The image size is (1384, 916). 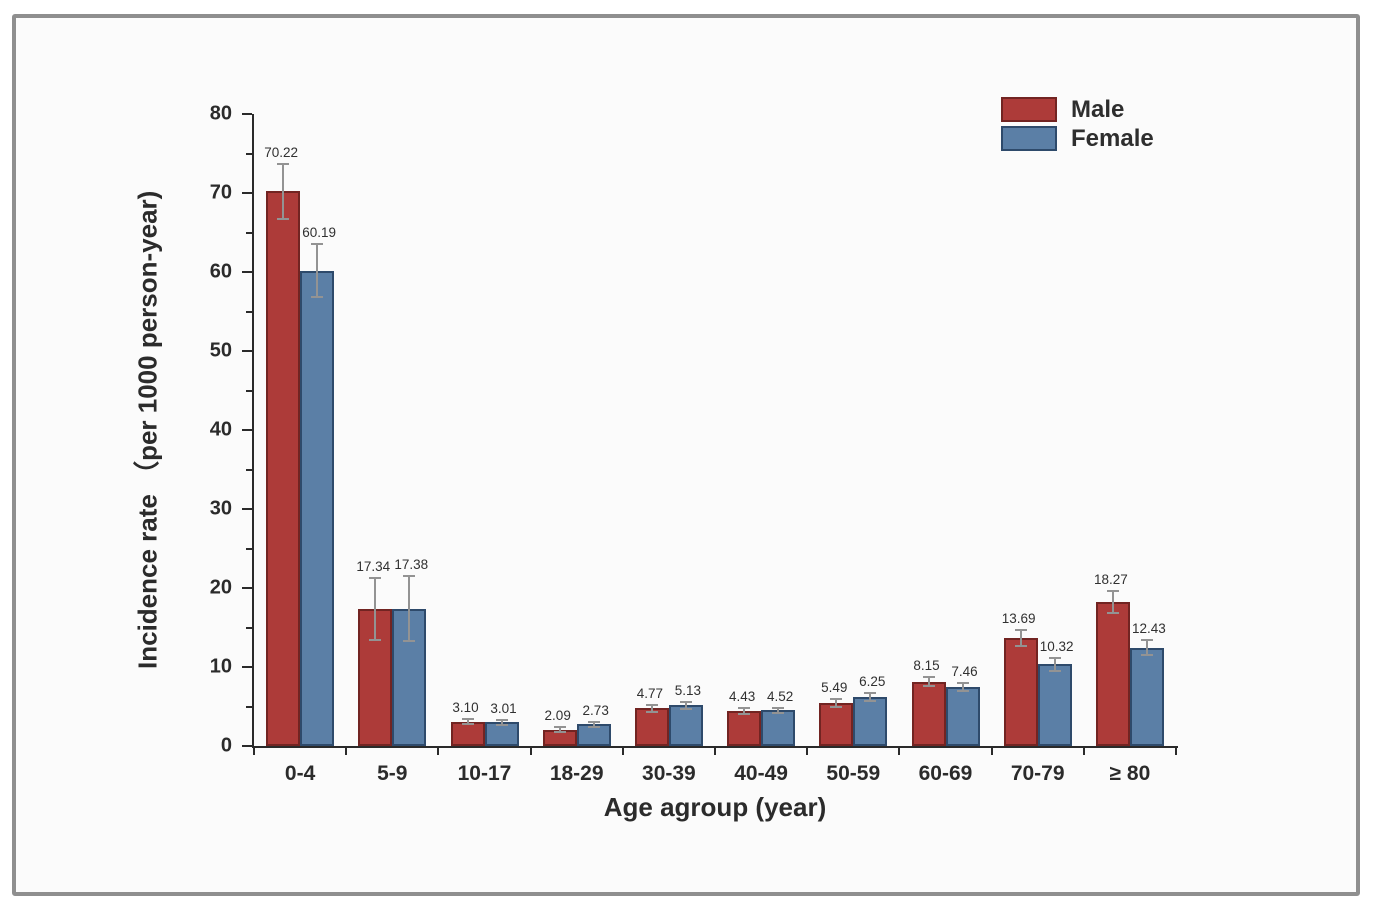 What do you see at coordinates (220, 429) in the screenshot?
I see `y-tick-label: 40` at bounding box center [220, 429].